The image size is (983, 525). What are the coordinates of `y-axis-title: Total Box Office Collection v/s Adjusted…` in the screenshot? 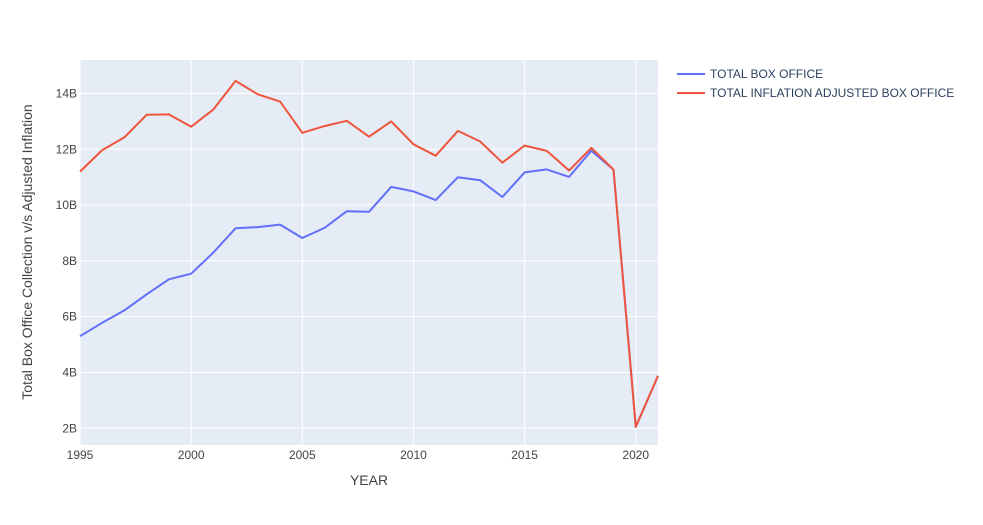 It's located at (27, 251).